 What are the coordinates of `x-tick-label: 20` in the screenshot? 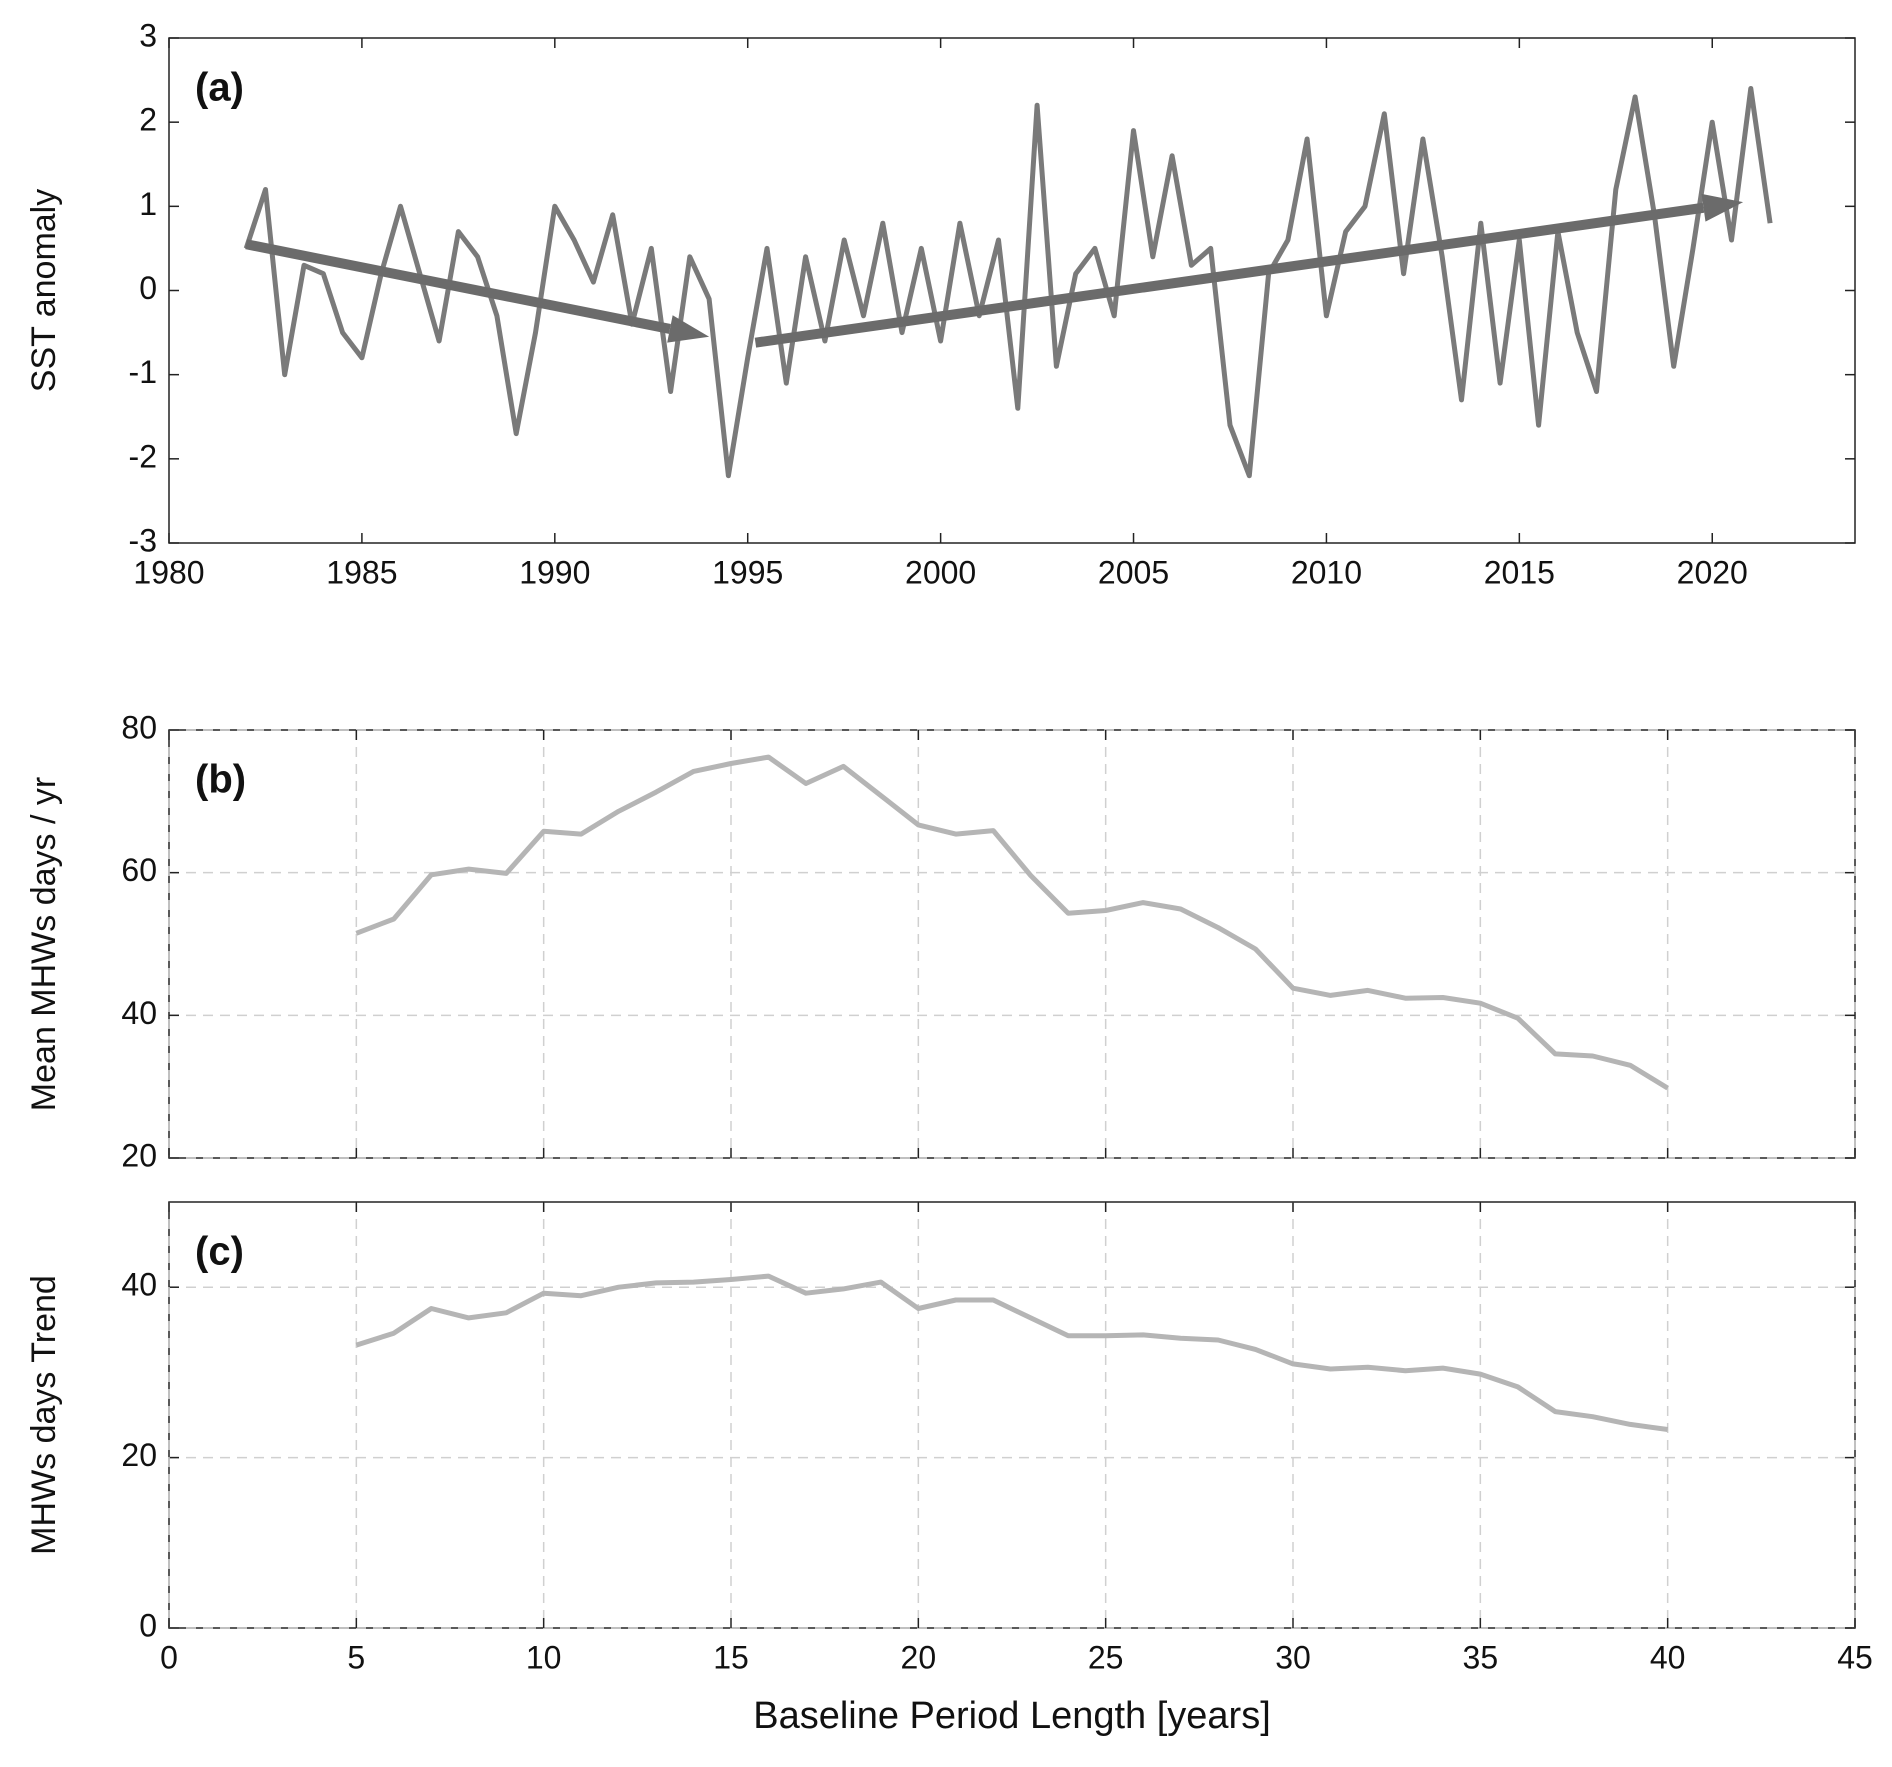 It's located at (919, 1657).